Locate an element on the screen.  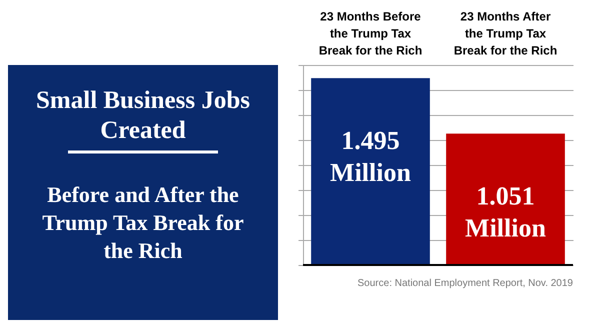
data-label: 1.495 Million is located at coordinates (371, 157).